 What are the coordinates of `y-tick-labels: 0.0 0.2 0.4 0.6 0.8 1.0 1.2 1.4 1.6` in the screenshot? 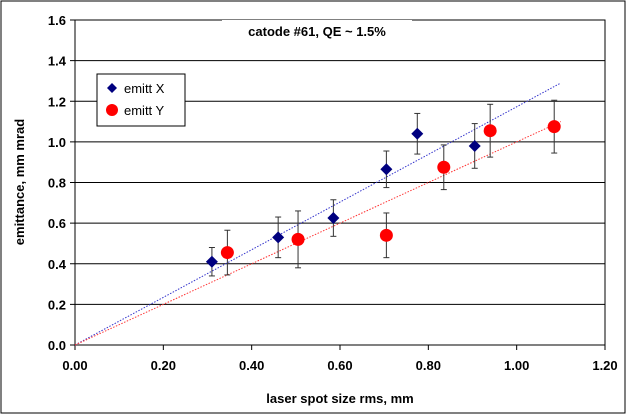 It's located at (61, 183).